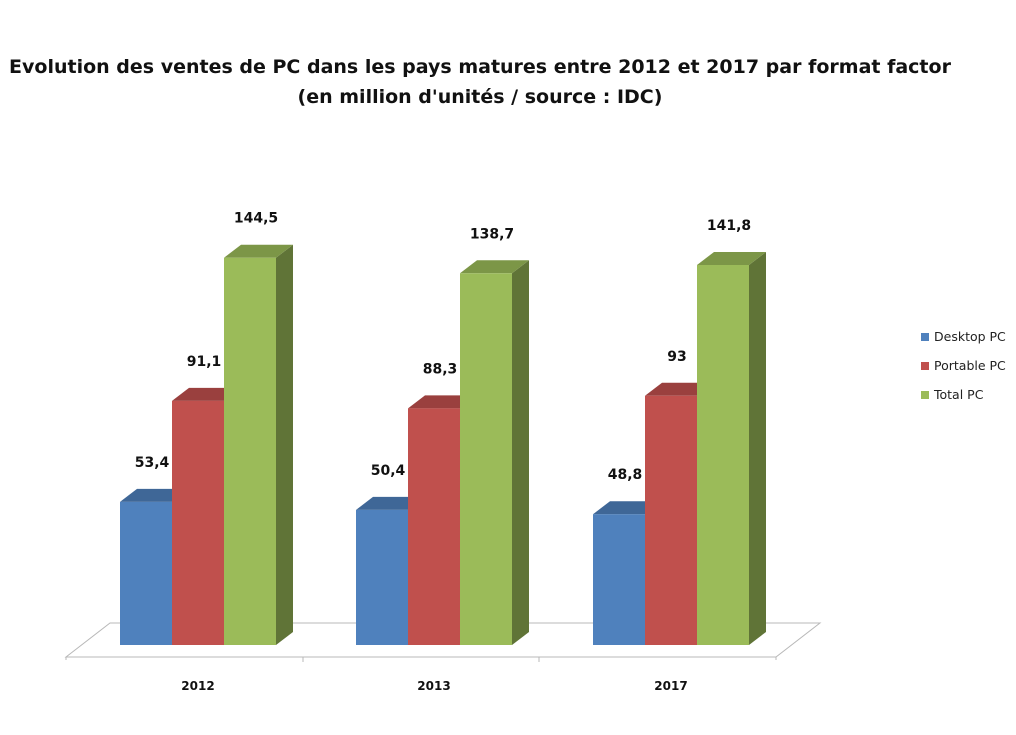 Image resolution: width=1016 pixels, height=735 pixels. Describe the element at coordinates (970, 336) in the screenshot. I see `legend-label-desktop: Desktop PC` at that location.